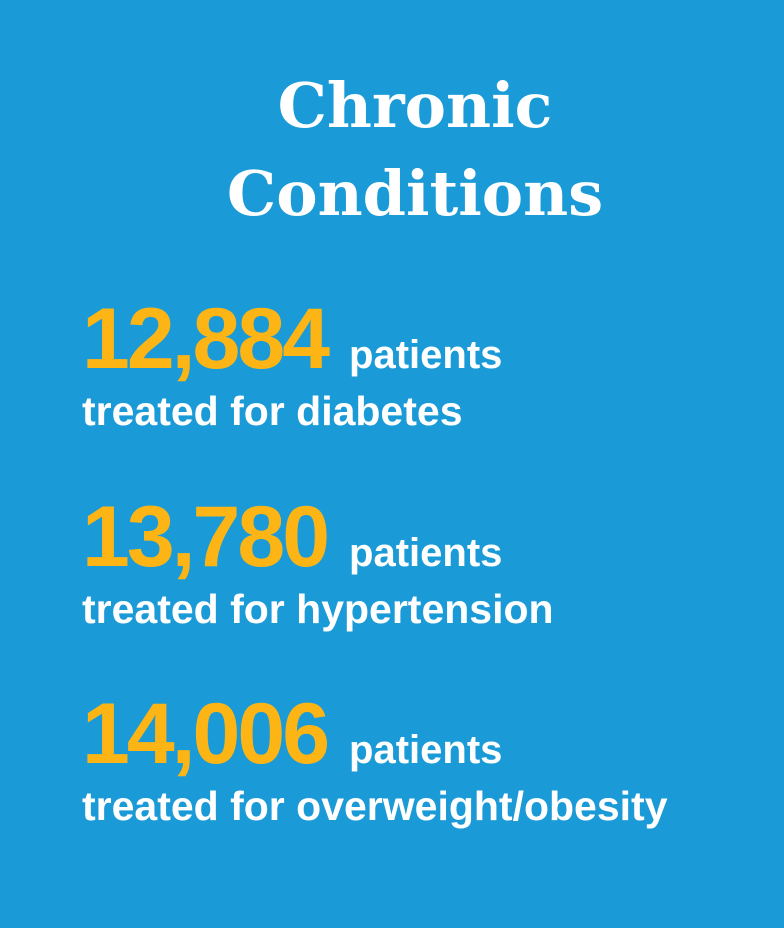  I want to click on stat-number: 12,884, so click(206, 339).